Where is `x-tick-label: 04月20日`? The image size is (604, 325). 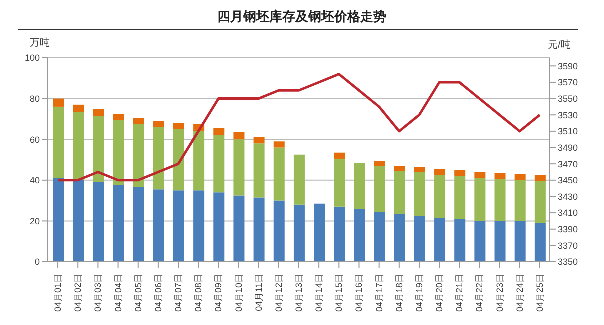
x-tick-label: 04月20日 is located at coordinates (439, 293).